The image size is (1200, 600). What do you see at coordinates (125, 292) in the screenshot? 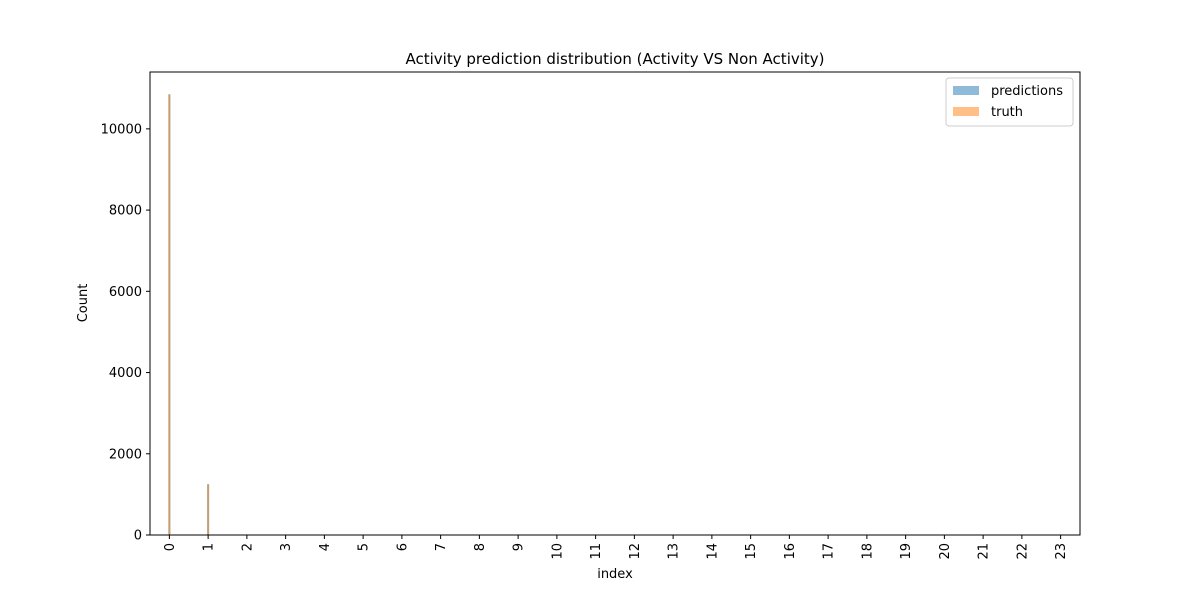
I see `y-tick-label-6000: 6000` at bounding box center [125, 292].